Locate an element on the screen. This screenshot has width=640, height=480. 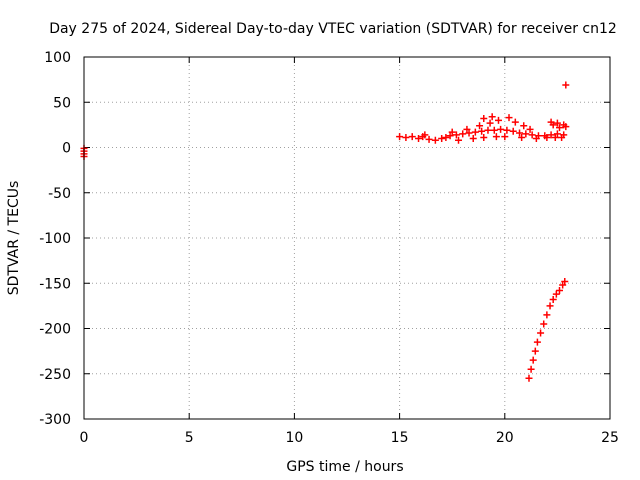
x-tick-label-0: 0 is located at coordinates (84, 438).